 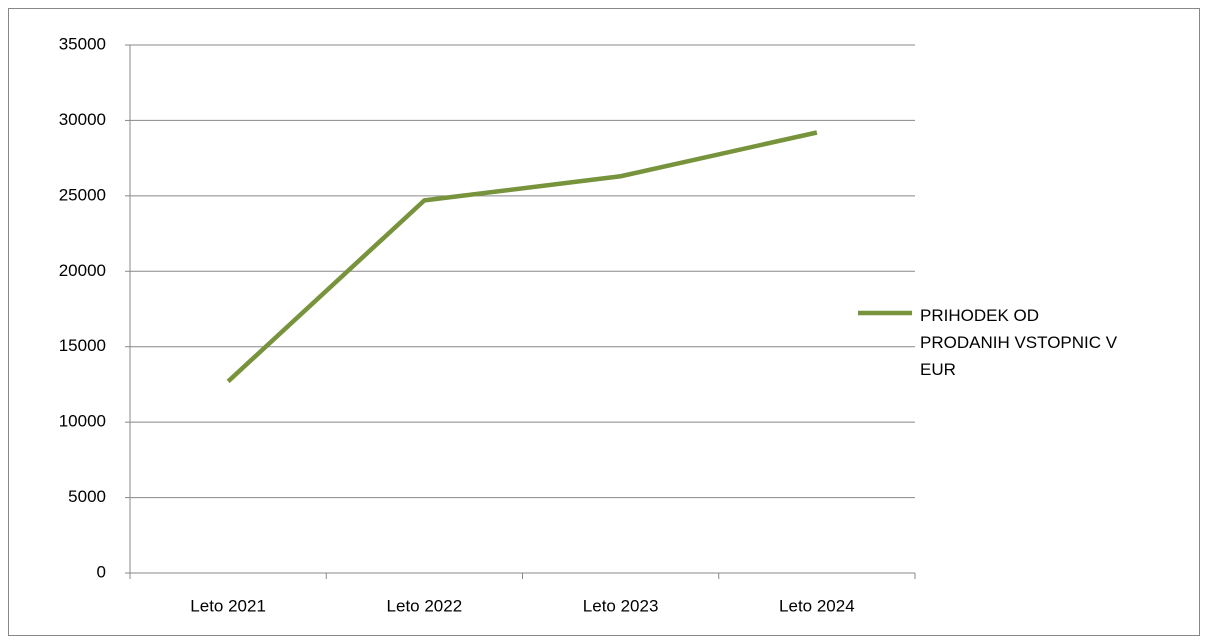 I want to click on y-tick-label: 5000, so click(x=87, y=496).